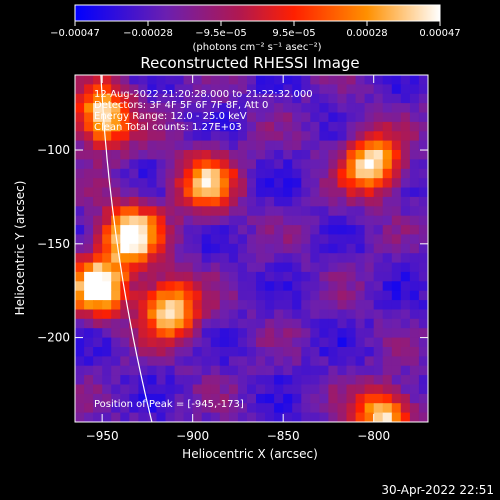 The image size is (500, 500). Describe the element at coordinates (373, 436) in the screenshot. I see `x-tick-label: −800` at that location.